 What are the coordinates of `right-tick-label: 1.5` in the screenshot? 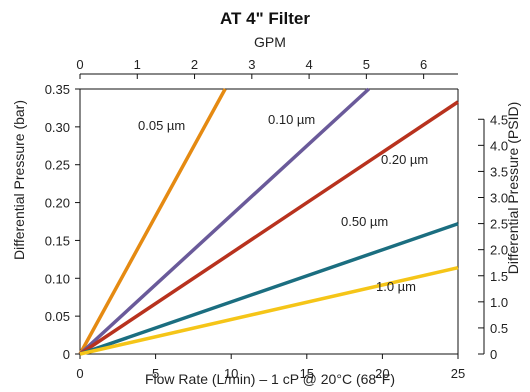 It's located at (499, 276).